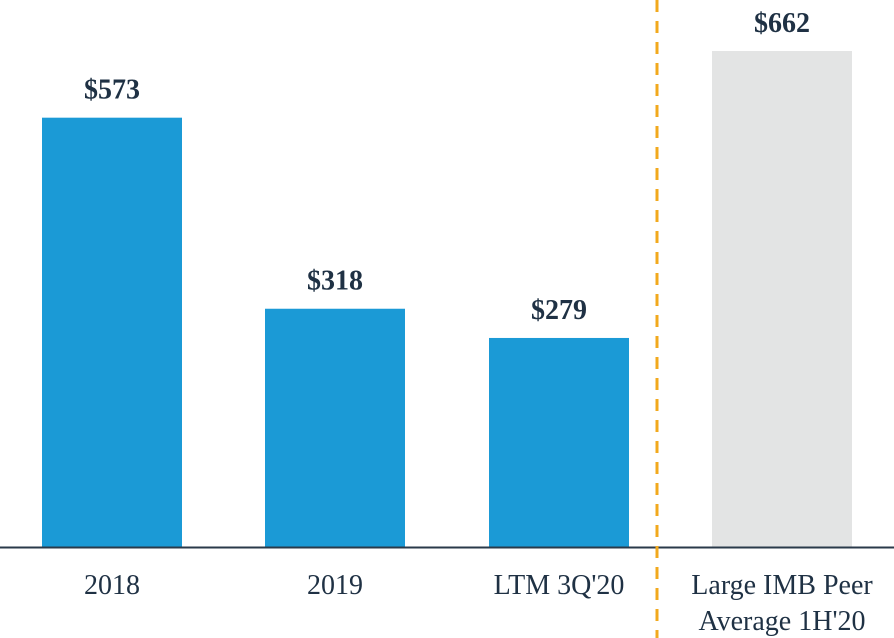  What do you see at coordinates (112, 585) in the screenshot?
I see `category-label-0-line-0: 2018` at bounding box center [112, 585].